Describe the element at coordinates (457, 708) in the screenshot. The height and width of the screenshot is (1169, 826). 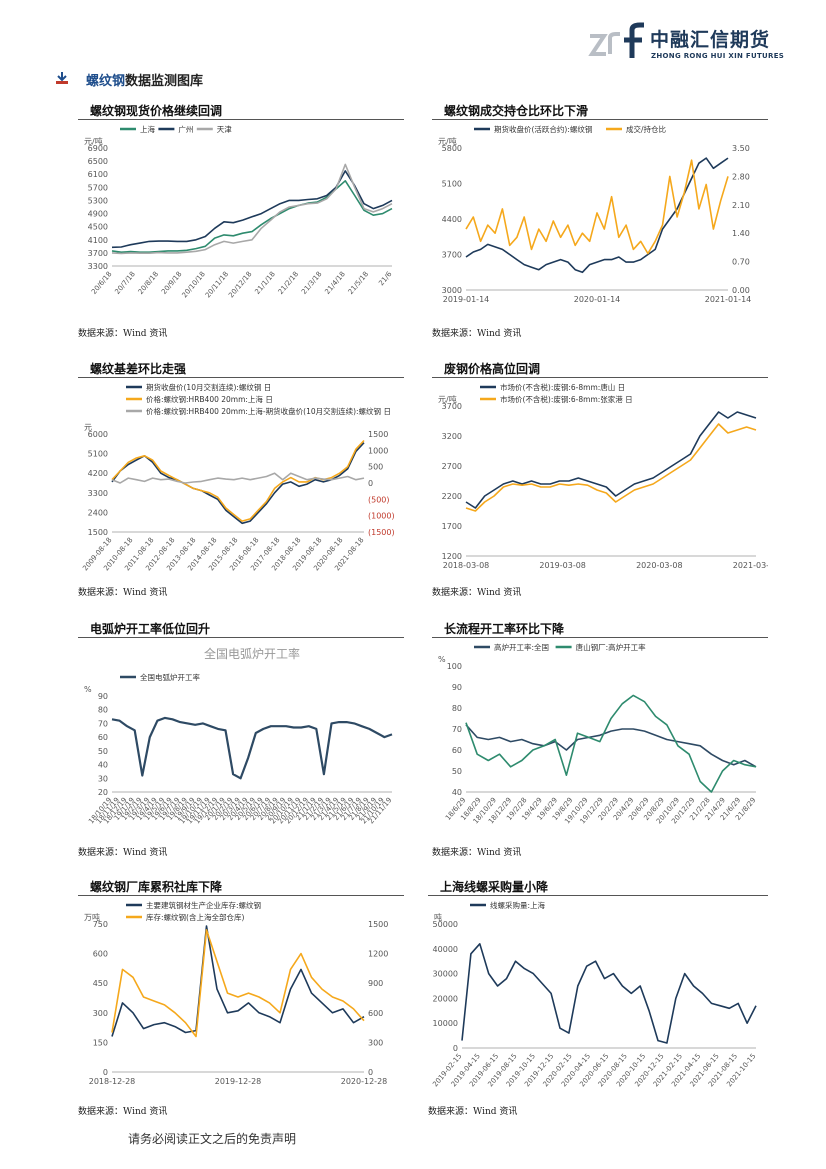
I see `blast-furnace-rate-y-tick: 80` at that location.